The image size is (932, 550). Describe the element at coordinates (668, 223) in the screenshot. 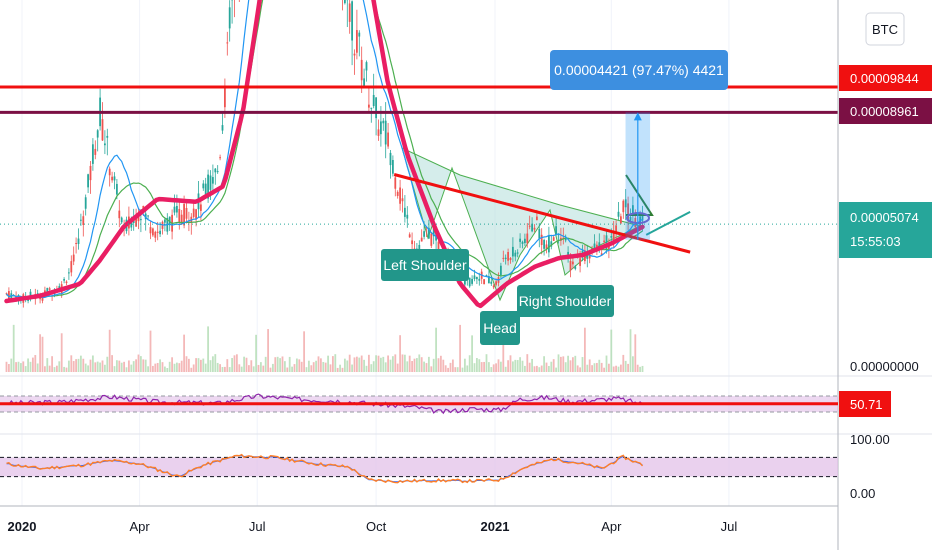

I see `rising-trendline` at that location.